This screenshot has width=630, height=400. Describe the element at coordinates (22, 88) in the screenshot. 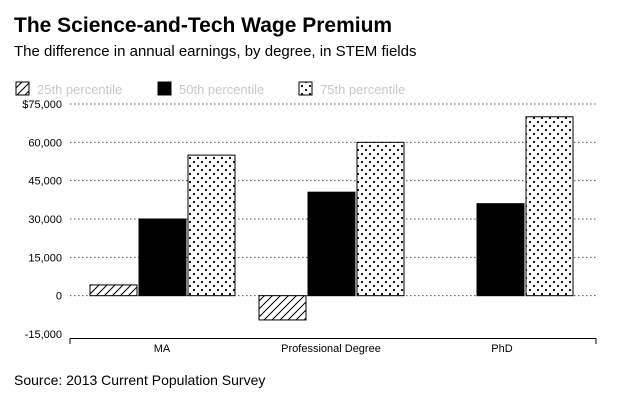

I see `legend-swatch-hatch` at that location.